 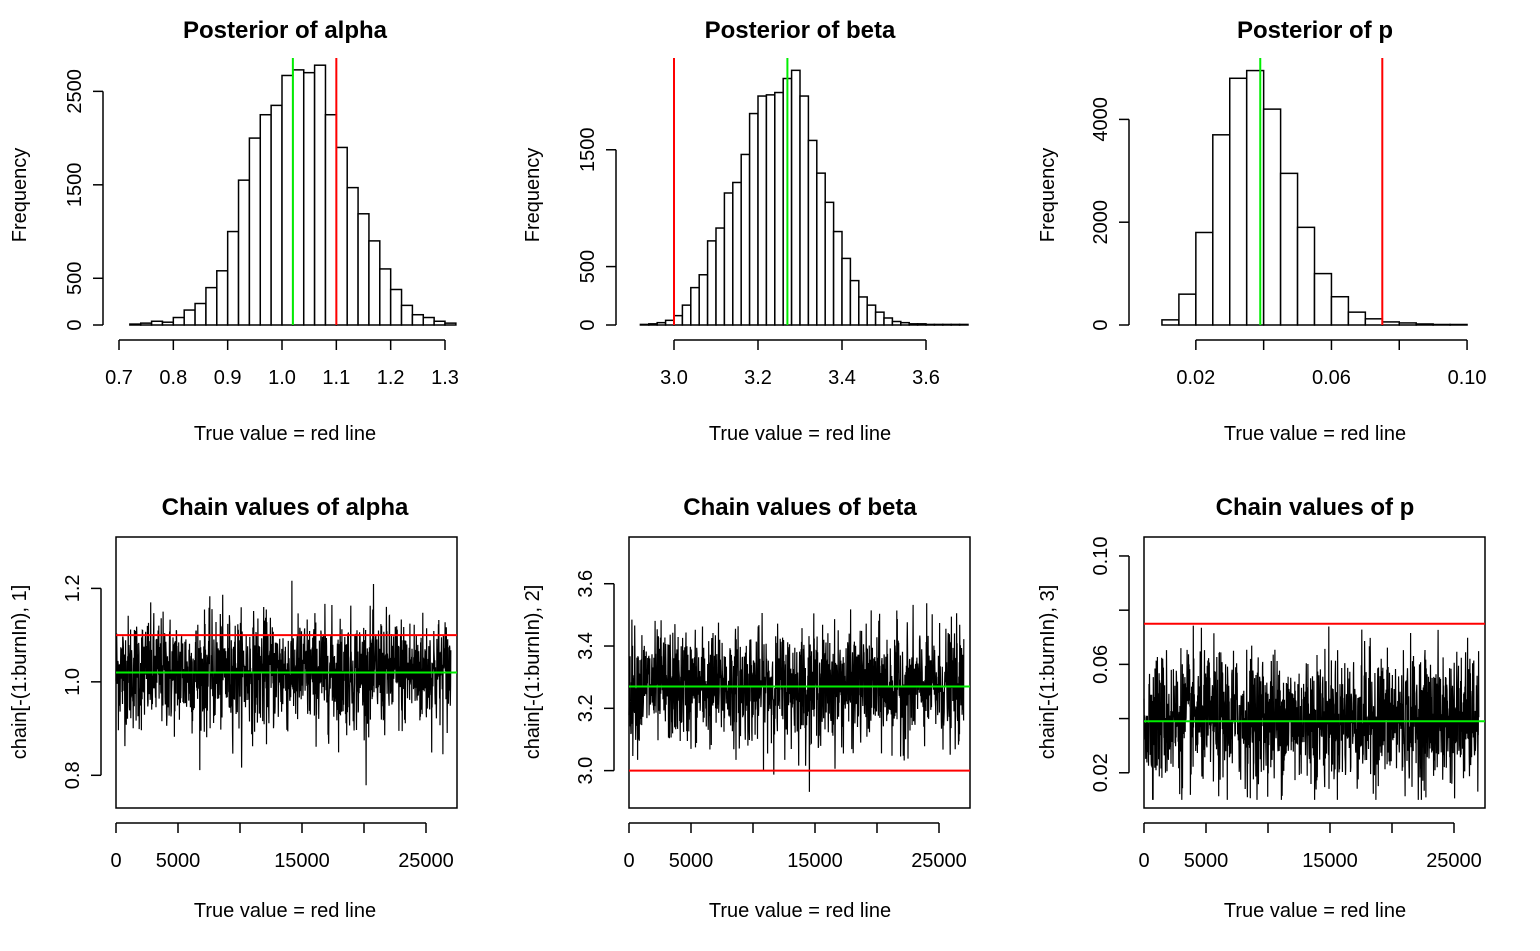 What do you see at coordinates (1331, 378) in the screenshot?
I see `x-tick-label: 0.06` at bounding box center [1331, 378].